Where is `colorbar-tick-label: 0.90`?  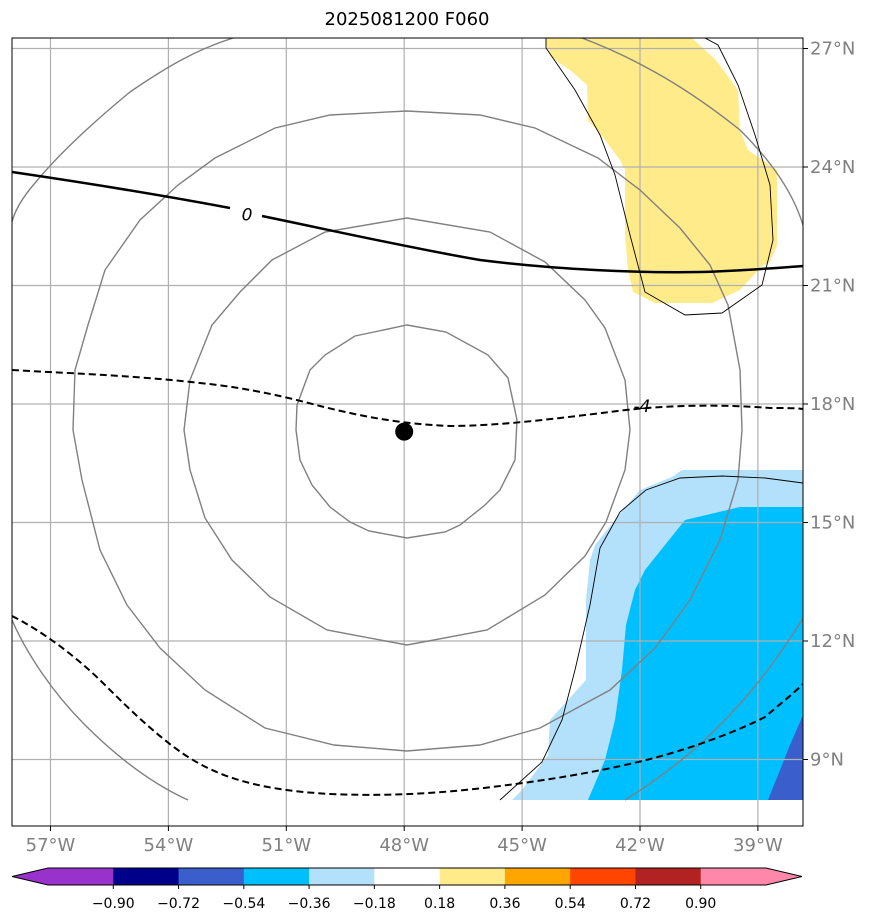 colorbar-tick-label: 0.90 is located at coordinates (700, 904).